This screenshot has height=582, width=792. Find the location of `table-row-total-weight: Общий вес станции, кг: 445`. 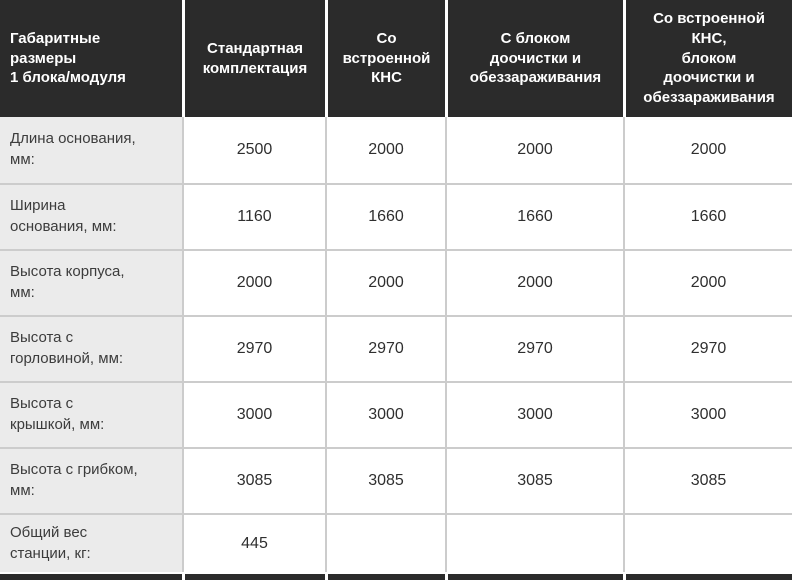

table-row-total-weight: Общий вес станции, кг: 445 is located at coordinates (396, 542).